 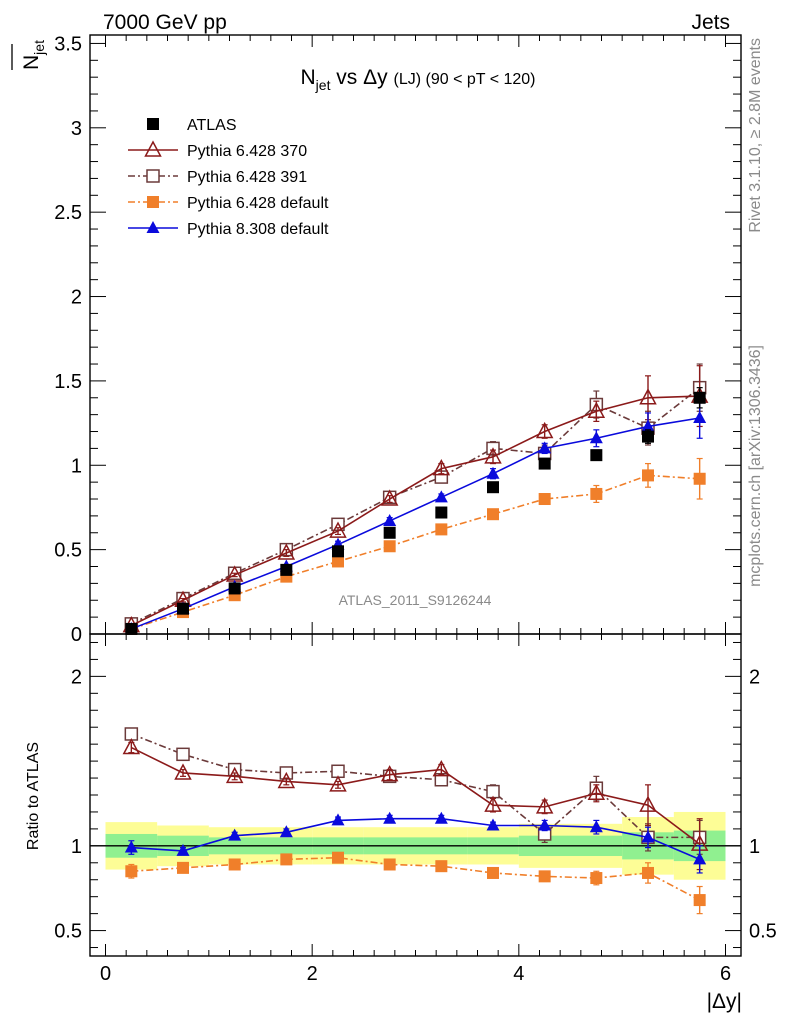 I want to click on legend-entry-2-marker, so click(x=153, y=176).